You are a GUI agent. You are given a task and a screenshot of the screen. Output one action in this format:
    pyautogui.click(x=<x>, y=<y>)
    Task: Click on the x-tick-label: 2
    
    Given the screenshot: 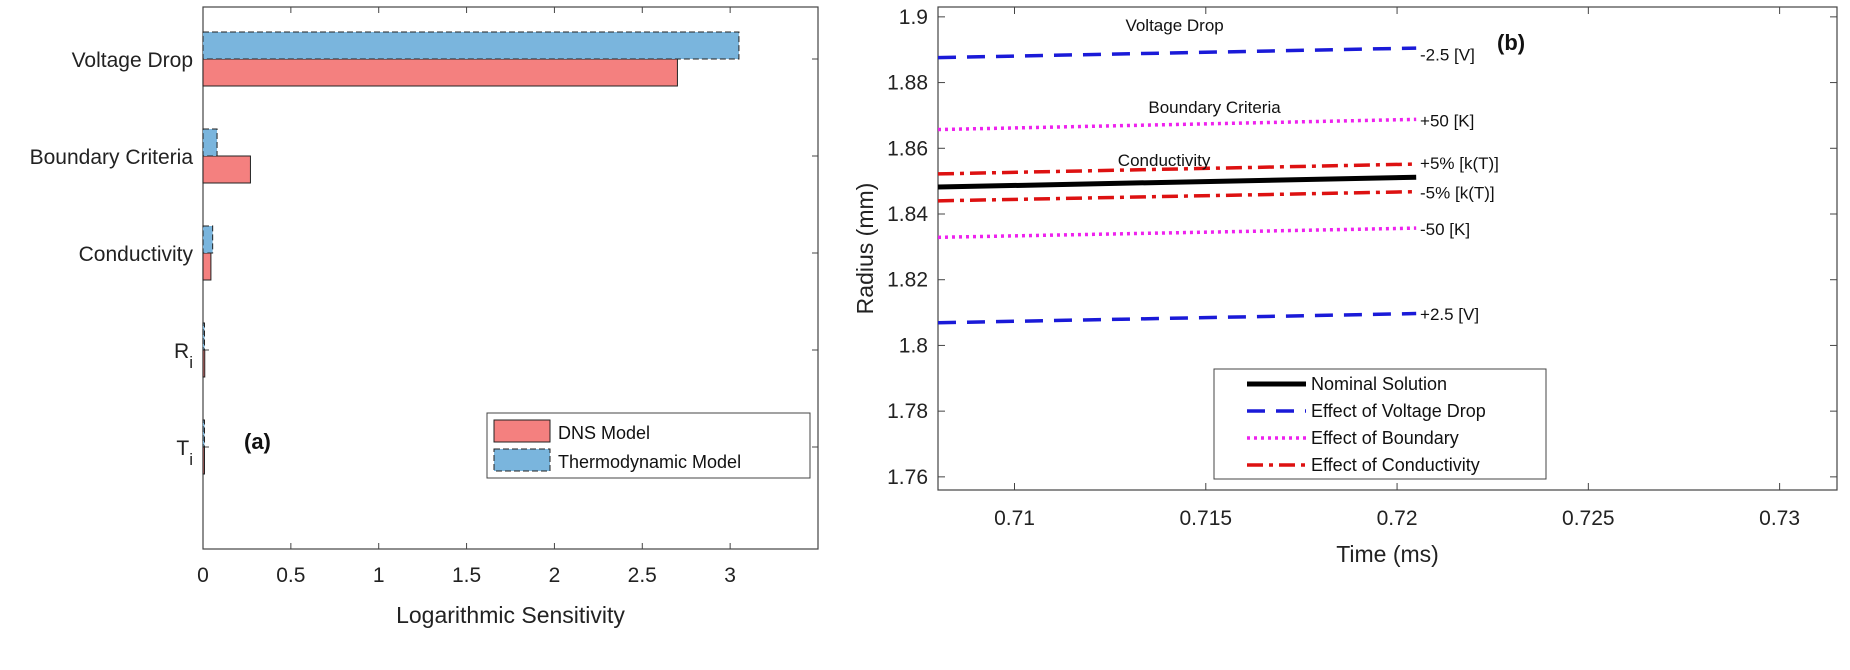 What is the action you would take?
    pyautogui.click(x=555, y=575)
    